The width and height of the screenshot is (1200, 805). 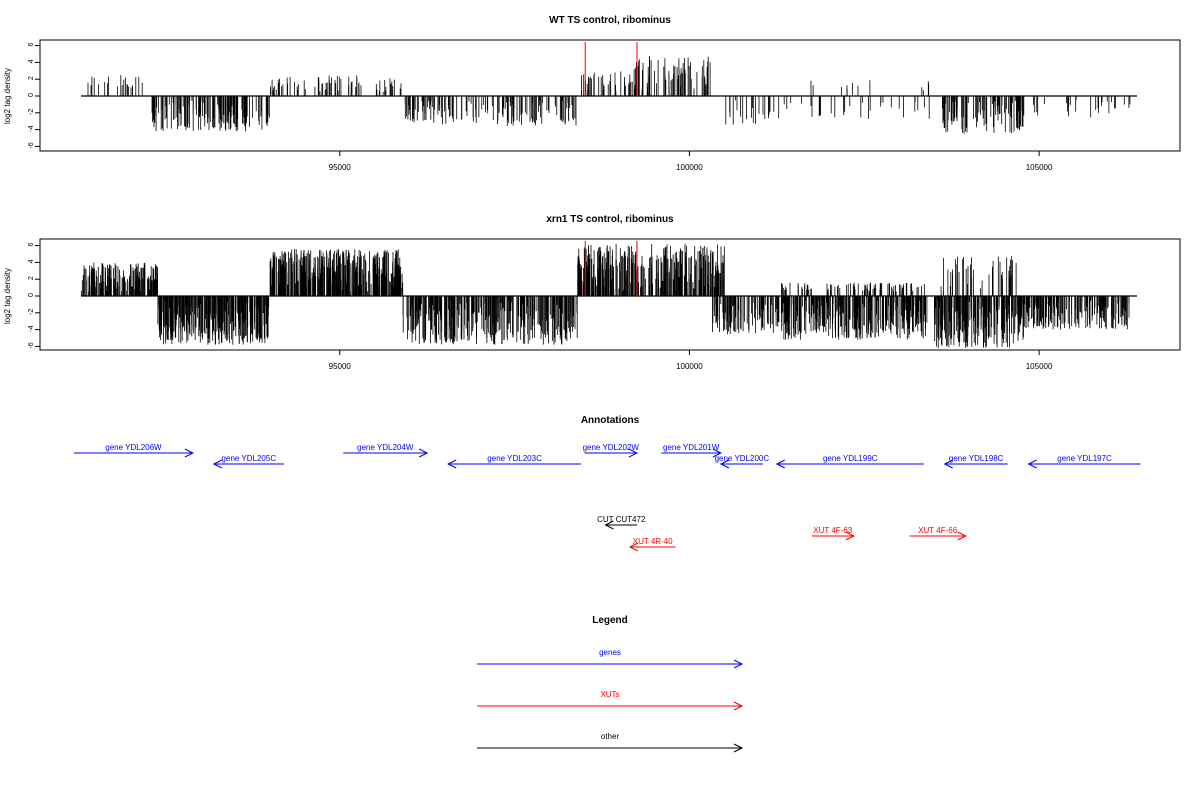 I want to click on feature-label: gene YDL204W, so click(x=385, y=447).